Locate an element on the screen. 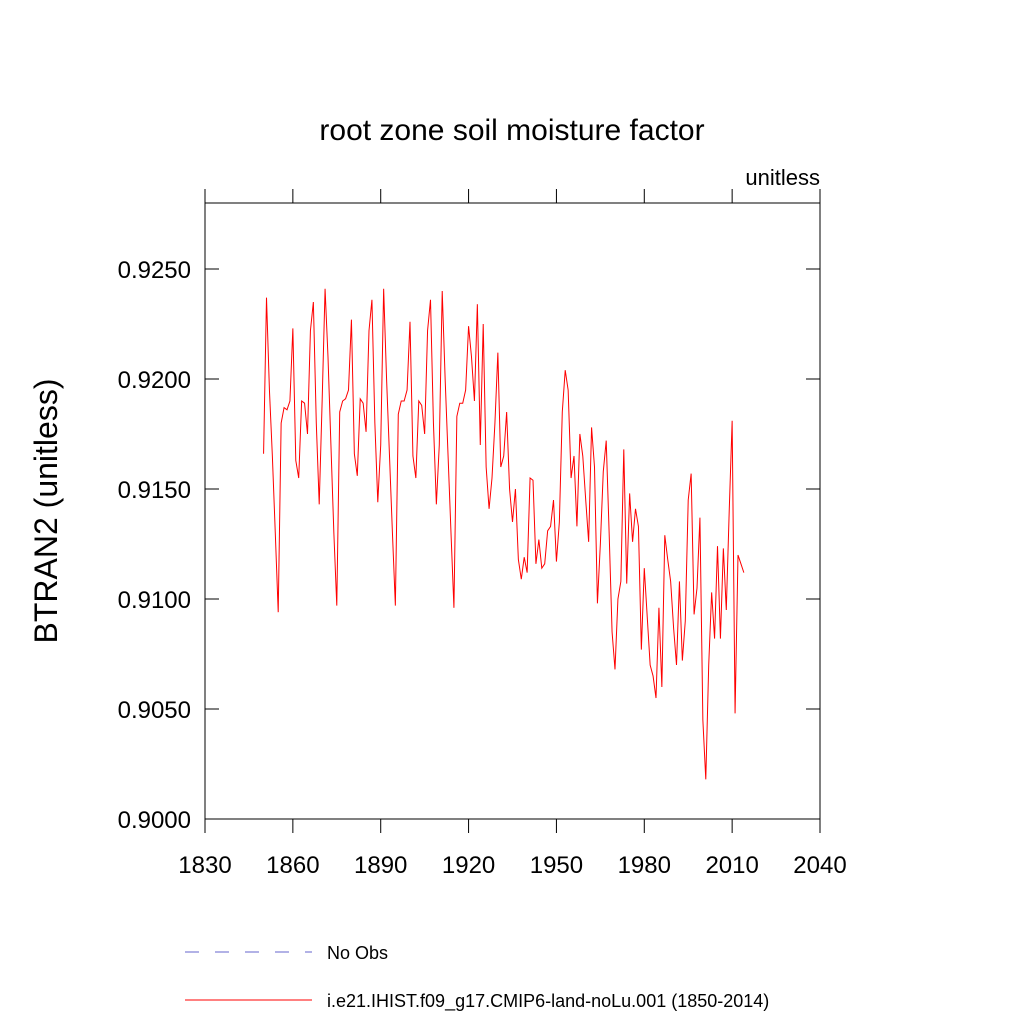 The image size is (1024, 1029). x-tick-label: 1980 is located at coordinates (644, 865).